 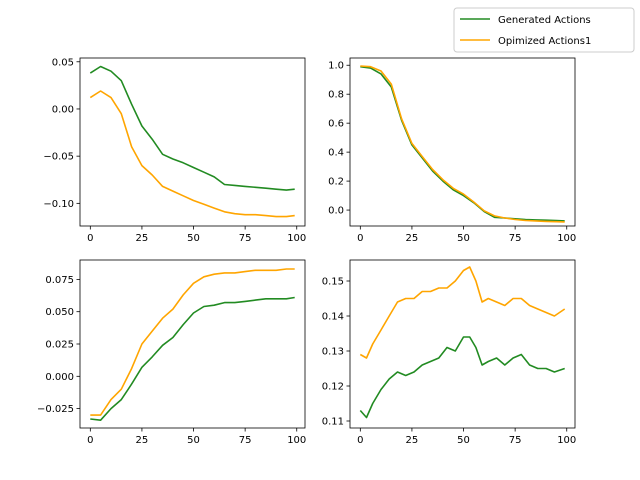 I want to click on legend-label-generated: Generated Actions, so click(x=544, y=20).